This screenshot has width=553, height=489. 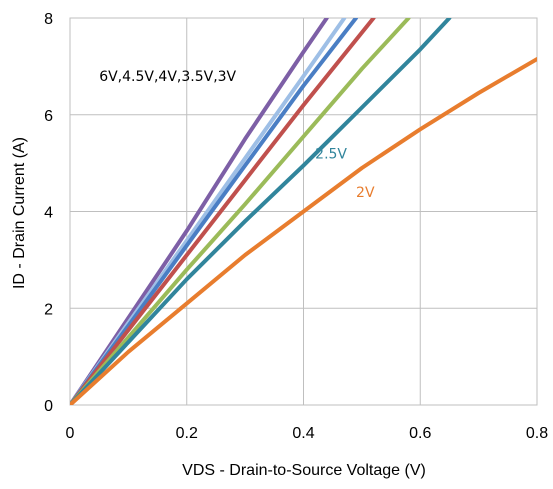 I want to click on series-annotations: 6V,4.5V,4V,3.5V,3V 2.5V 2V, so click(x=237, y=135).